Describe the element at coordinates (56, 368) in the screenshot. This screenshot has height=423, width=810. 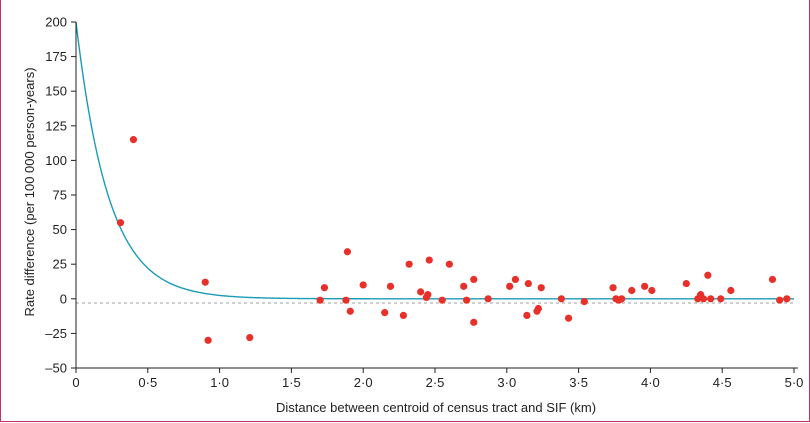
I see `y-tick-label: –50` at that location.